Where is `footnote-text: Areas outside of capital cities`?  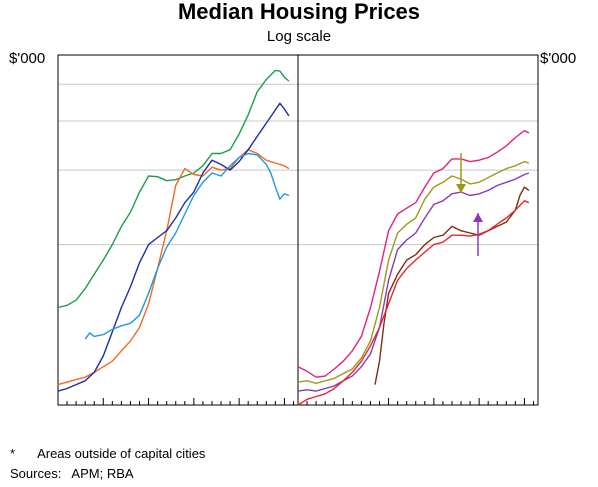 footnote-text: Areas outside of capital cities is located at coordinates (121, 453).